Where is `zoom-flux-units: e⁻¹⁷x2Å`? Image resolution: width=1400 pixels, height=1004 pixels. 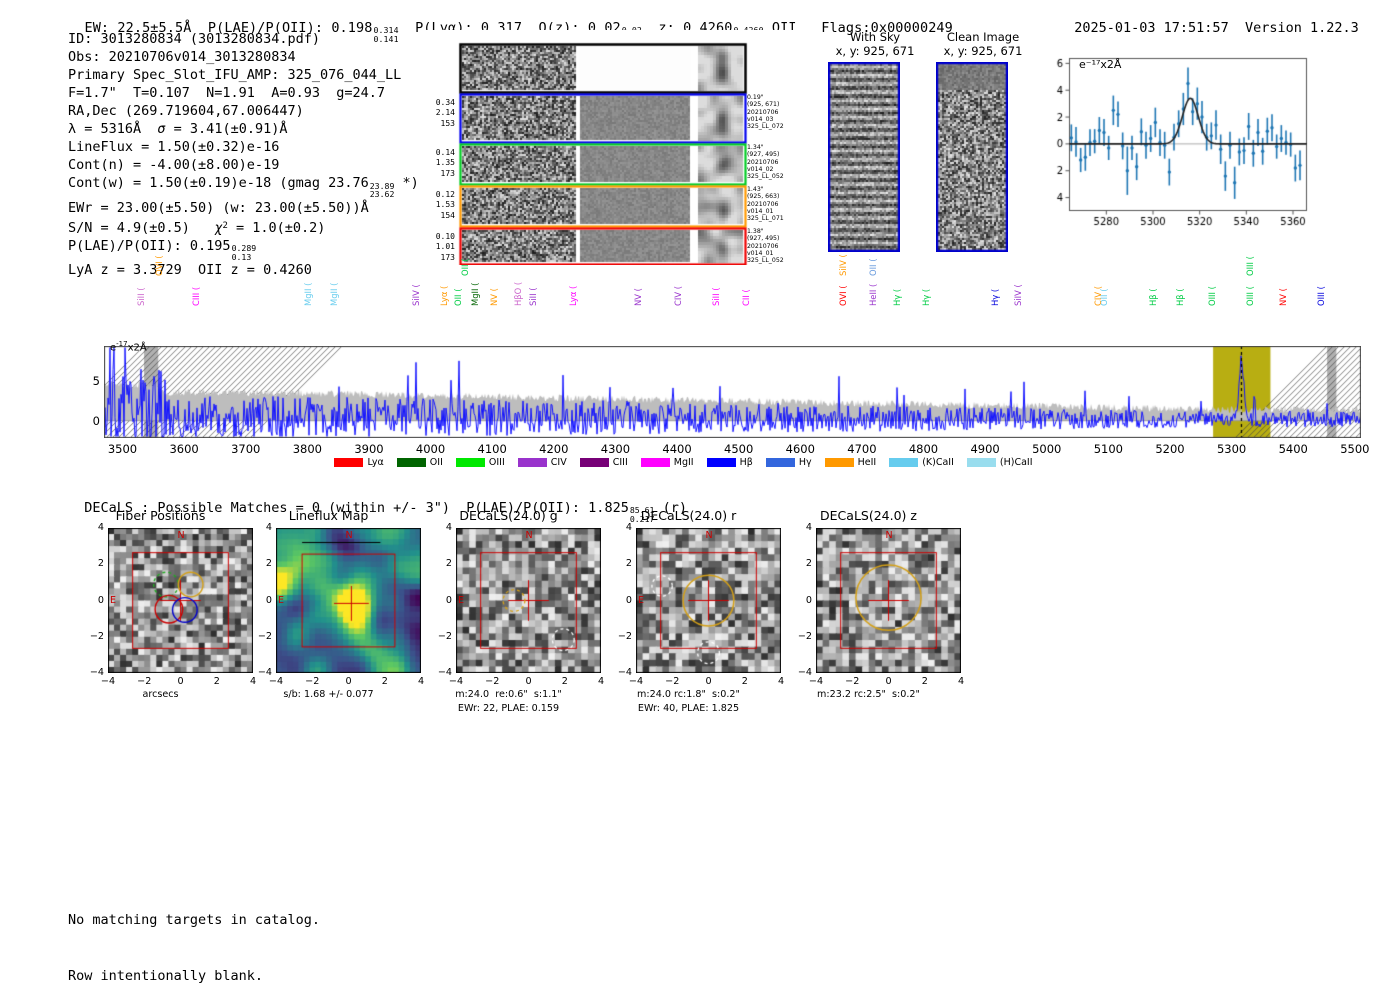 zoom-flux-units: e⁻¹⁷x2Å is located at coordinates (1100, 64).